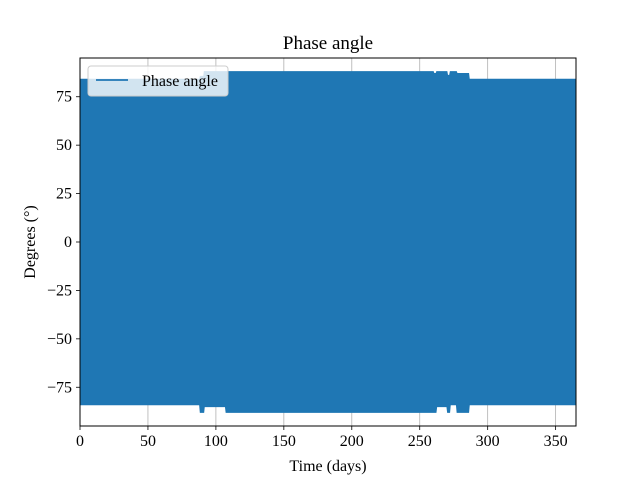 The image size is (640, 485). What do you see at coordinates (180, 81) in the screenshot?
I see `legend-label: Phase angle` at bounding box center [180, 81].